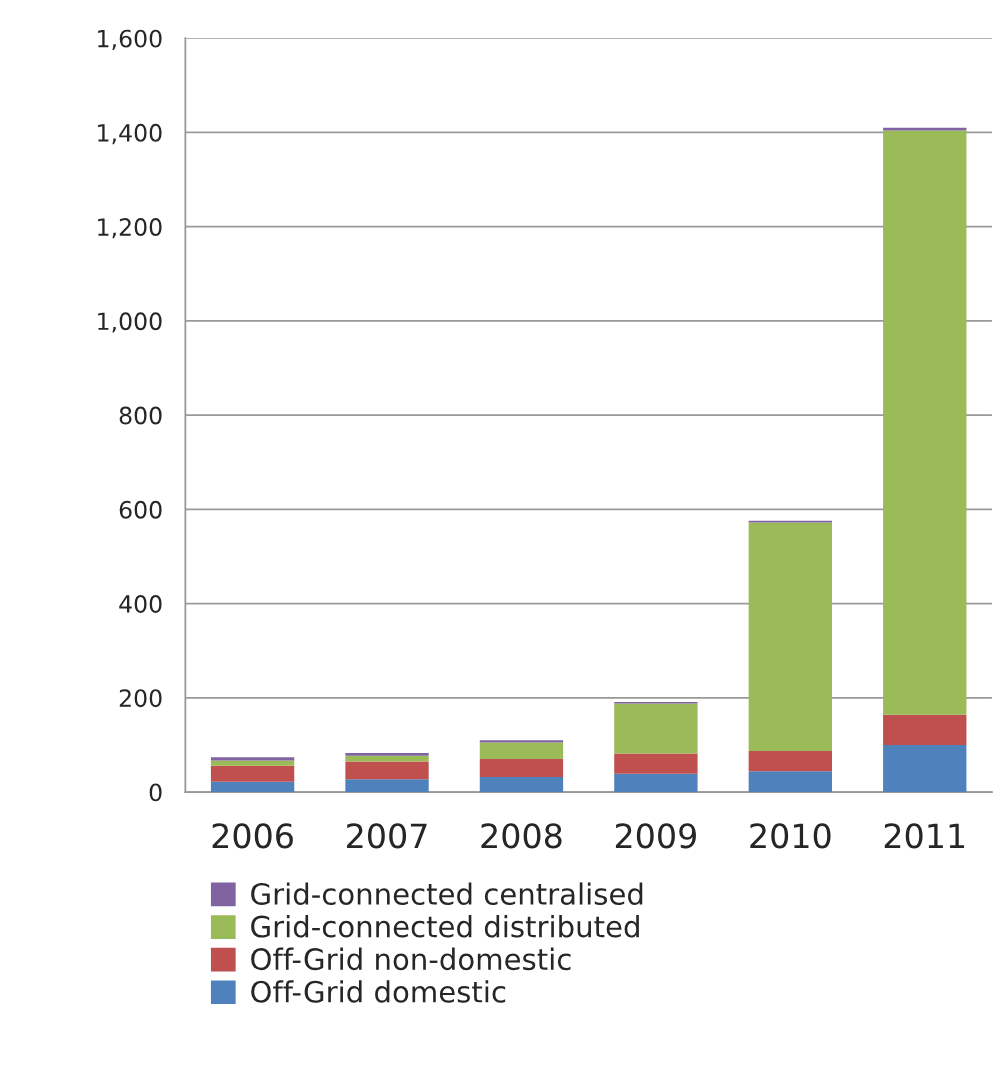 The width and height of the screenshot is (1002, 1091). I want to click on x-tick-label: 2010, so click(790, 836).